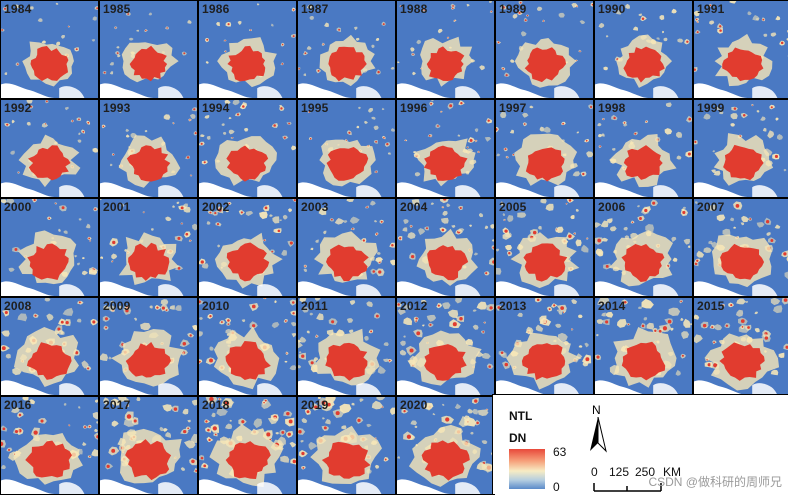  What do you see at coordinates (216, 108) in the screenshot?
I see `year-label: 1994` at bounding box center [216, 108].